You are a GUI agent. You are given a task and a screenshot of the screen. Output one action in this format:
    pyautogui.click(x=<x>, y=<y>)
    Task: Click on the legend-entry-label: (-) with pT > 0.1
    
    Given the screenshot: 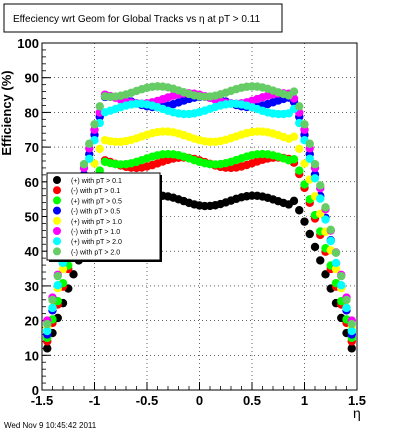 What is the action you would take?
    pyautogui.click(x=95, y=191)
    